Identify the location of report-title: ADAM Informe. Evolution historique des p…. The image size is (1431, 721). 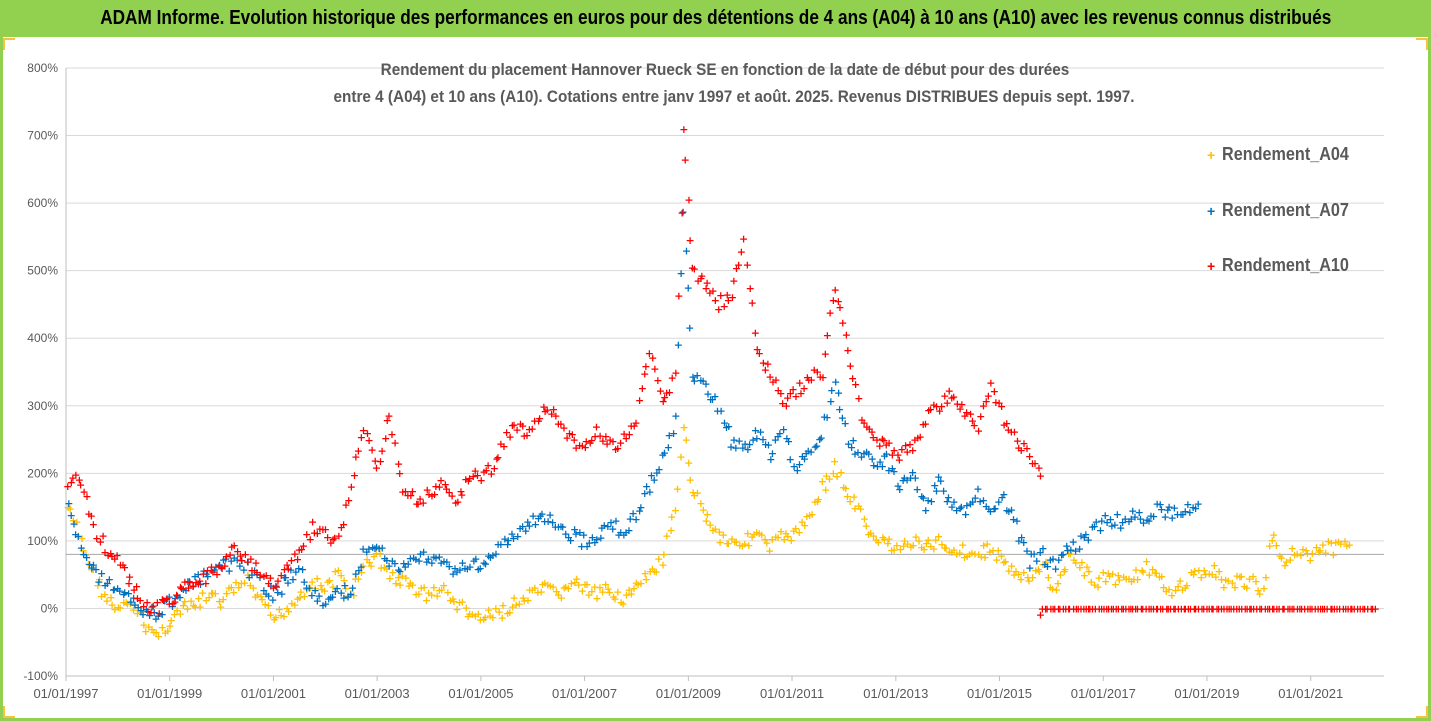
(715, 18).